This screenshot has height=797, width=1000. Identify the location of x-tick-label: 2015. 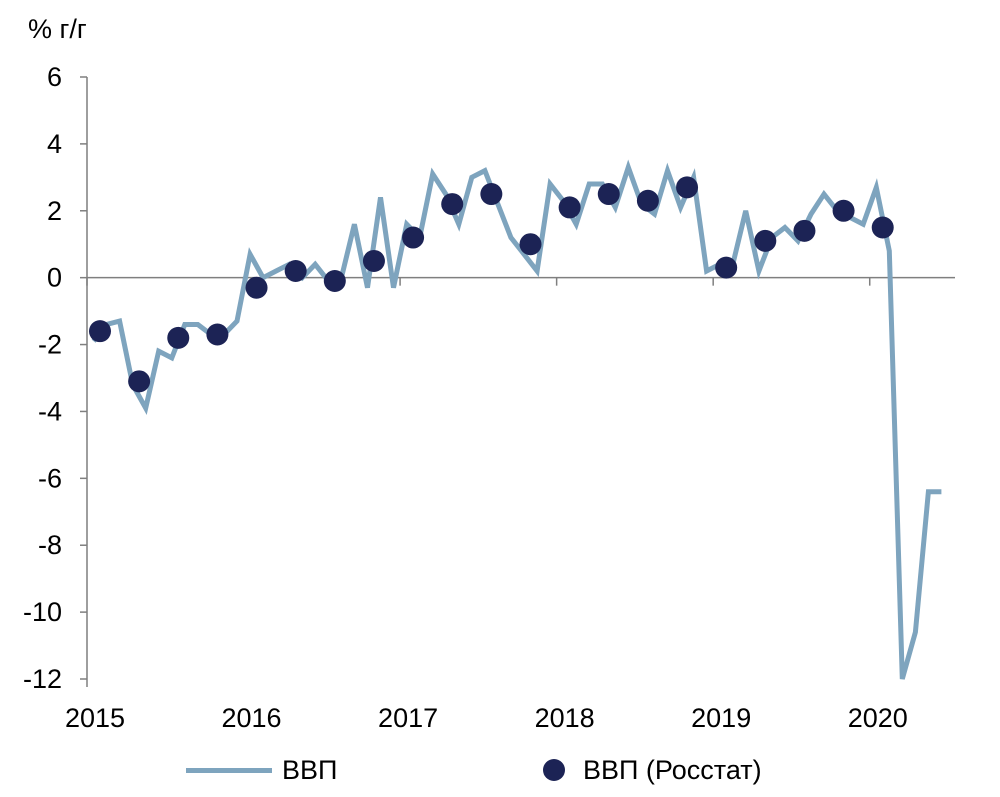
(95, 718).